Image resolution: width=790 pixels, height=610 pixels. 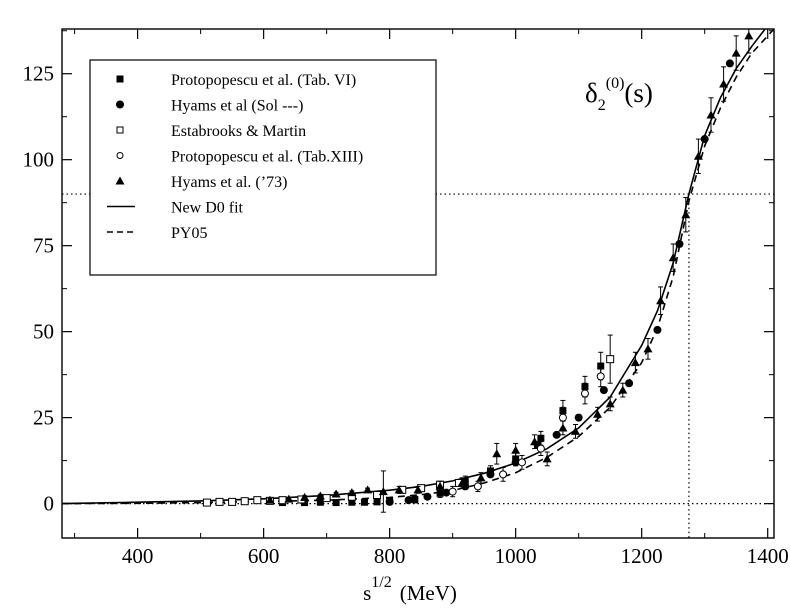 I want to click on legend-label: Protopopescu et al. (Tab.XIII), so click(x=267, y=157).